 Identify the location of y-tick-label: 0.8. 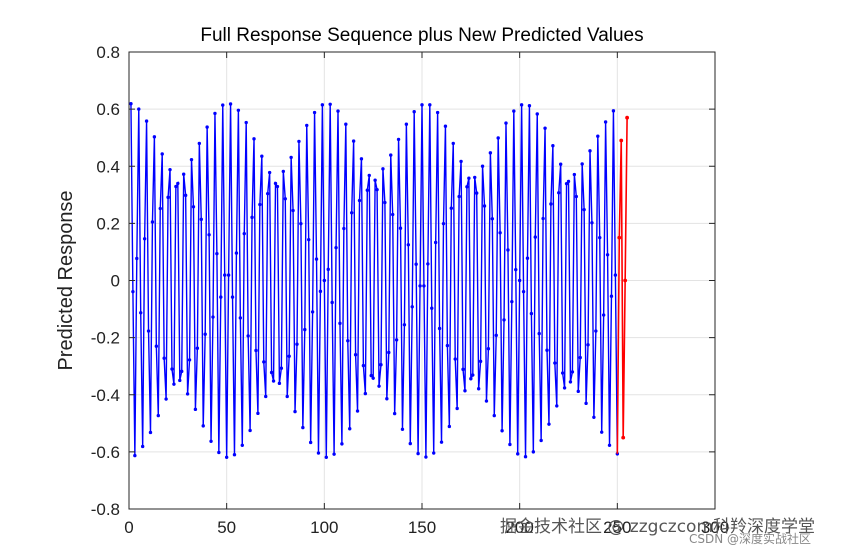
(108, 52).